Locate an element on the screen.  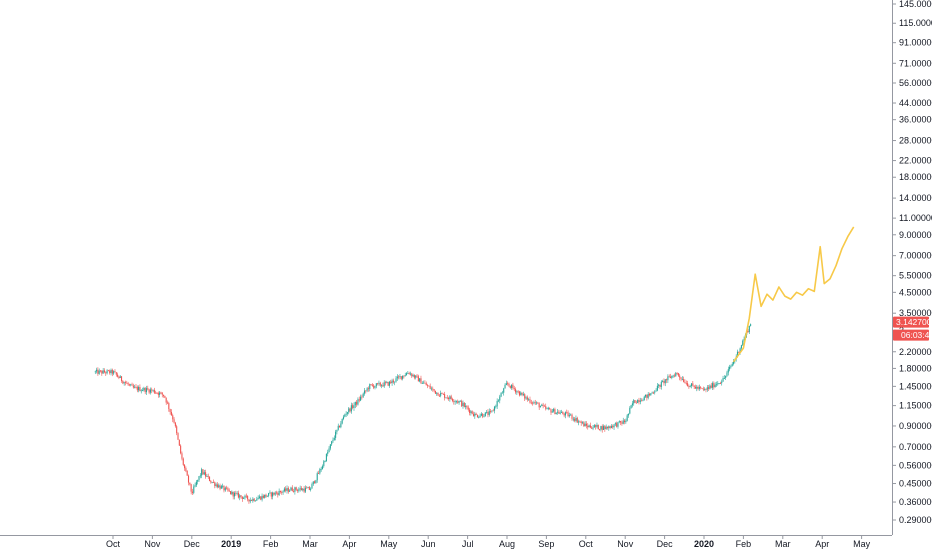
x-tick-label: Nov is located at coordinates (625, 544).